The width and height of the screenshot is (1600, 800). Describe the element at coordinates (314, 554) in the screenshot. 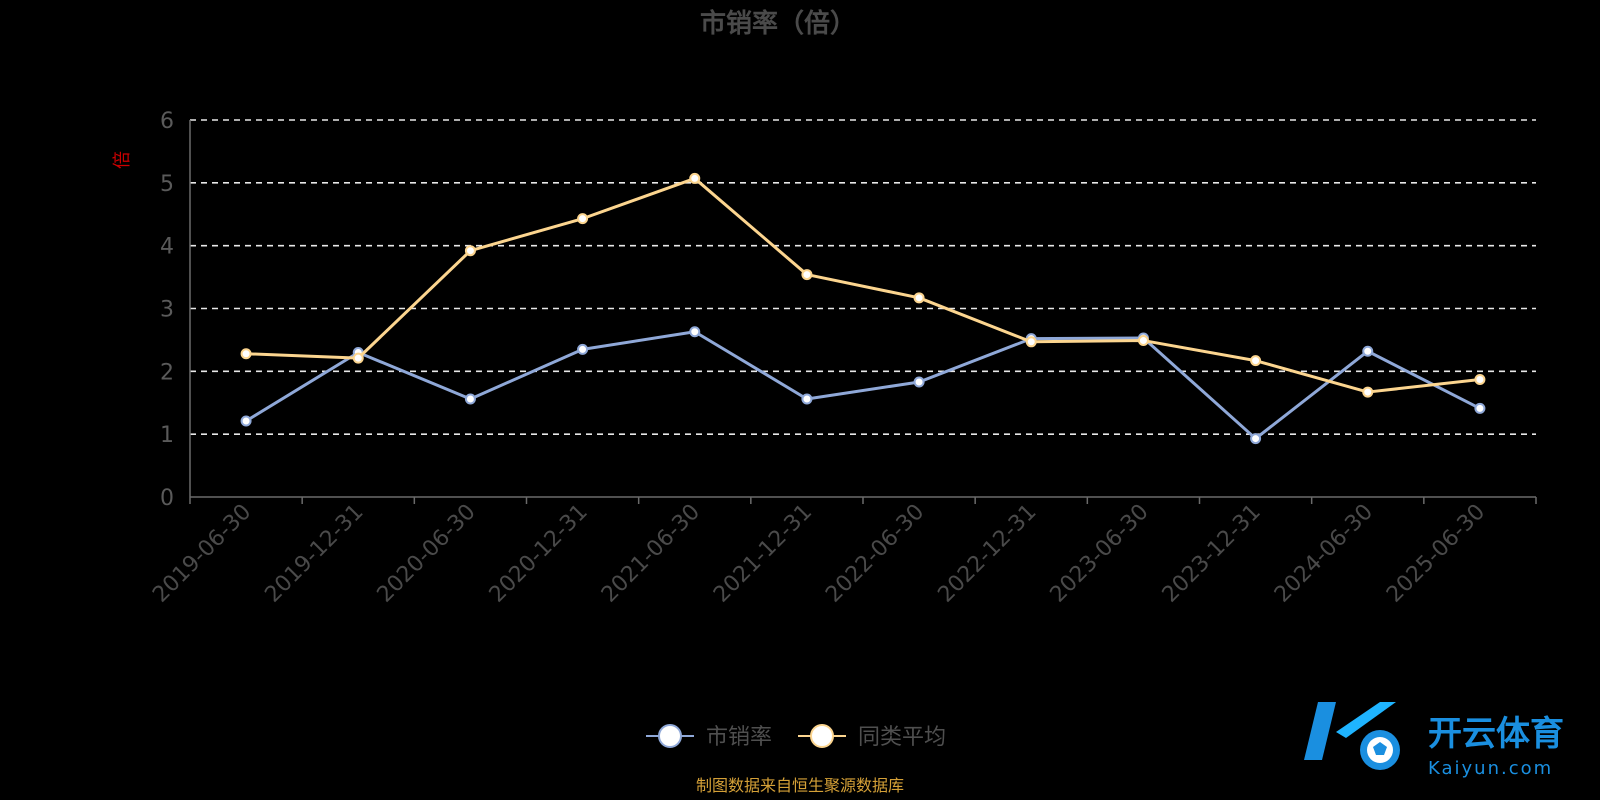

I see `x-tick-label: 2019-12-31` at that location.